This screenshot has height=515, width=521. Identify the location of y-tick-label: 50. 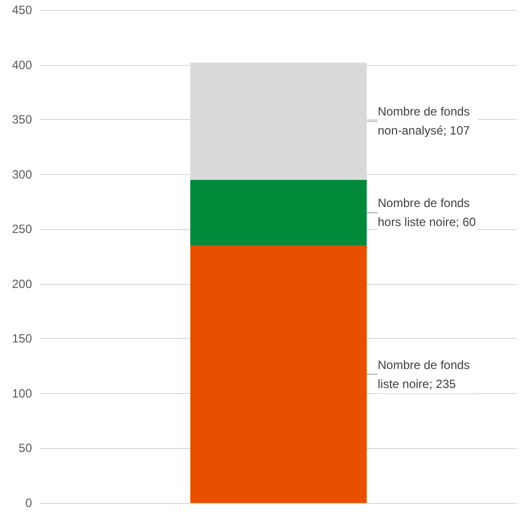
(25, 448).